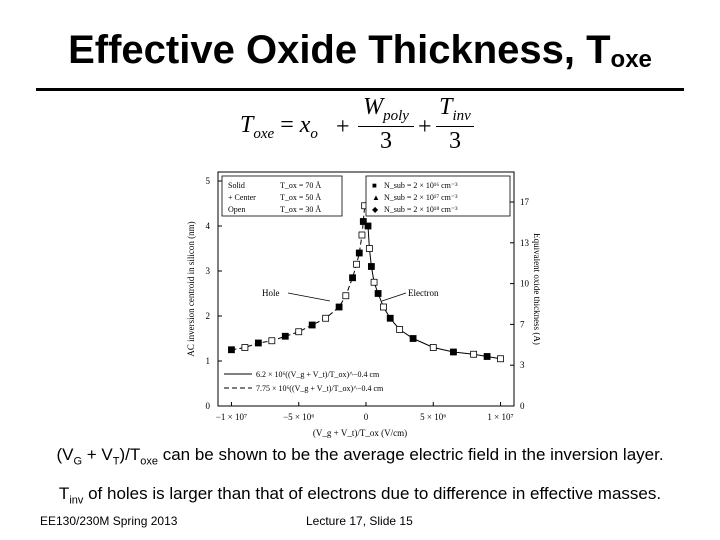 This screenshot has width=720, height=540. Describe the element at coordinates (421, 185) in the screenshot. I see `legend-nsub-entry: N_sub = 2 × 10¹⁶ cm⁻³` at that location.